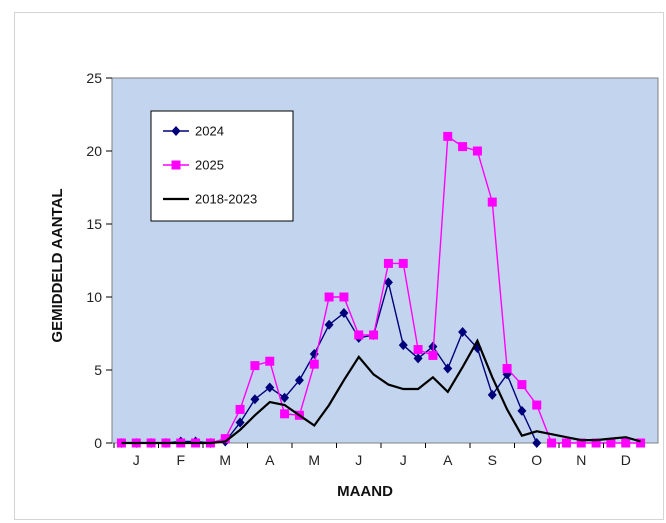 This screenshot has height=523, width=666. What do you see at coordinates (209, 131) in the screenshot?
I see `legend-label: 2024` at bounding box center [209, 131].